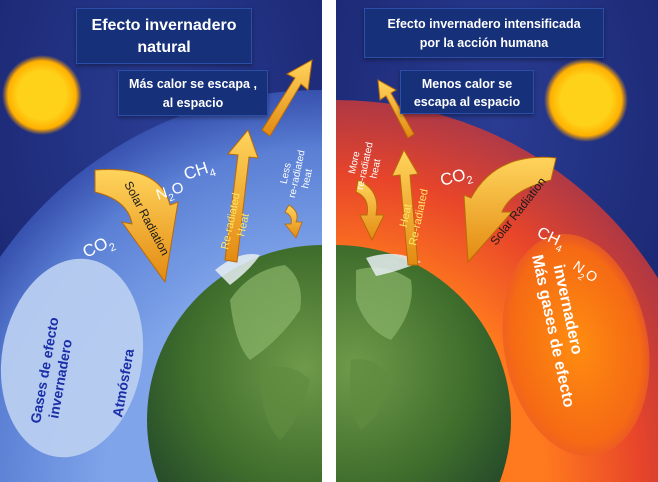 This screenshot has height=482, width=658. What do you see at coordinates (193, 84) in the screenshot?
I see `subtitle-line-1: Más calor se escapa ,` at bounding box center [193, 84].